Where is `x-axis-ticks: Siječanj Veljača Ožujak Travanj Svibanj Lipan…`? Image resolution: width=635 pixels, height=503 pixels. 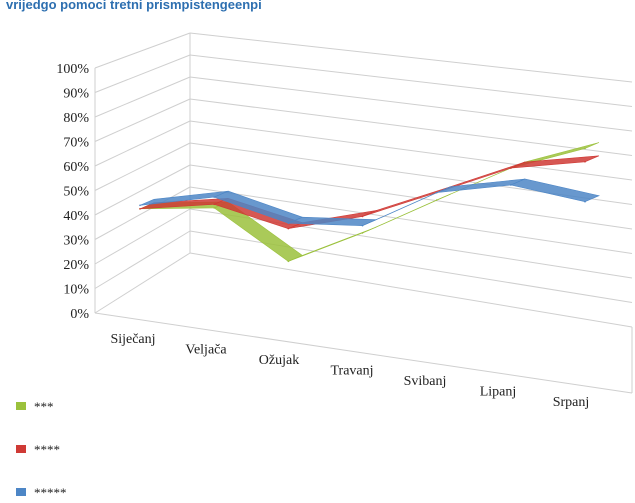 x-axis-ticks: Siječanj Veljača Ožujak Travanj Svibanj Lipan… is located at coordinates (349, 371).